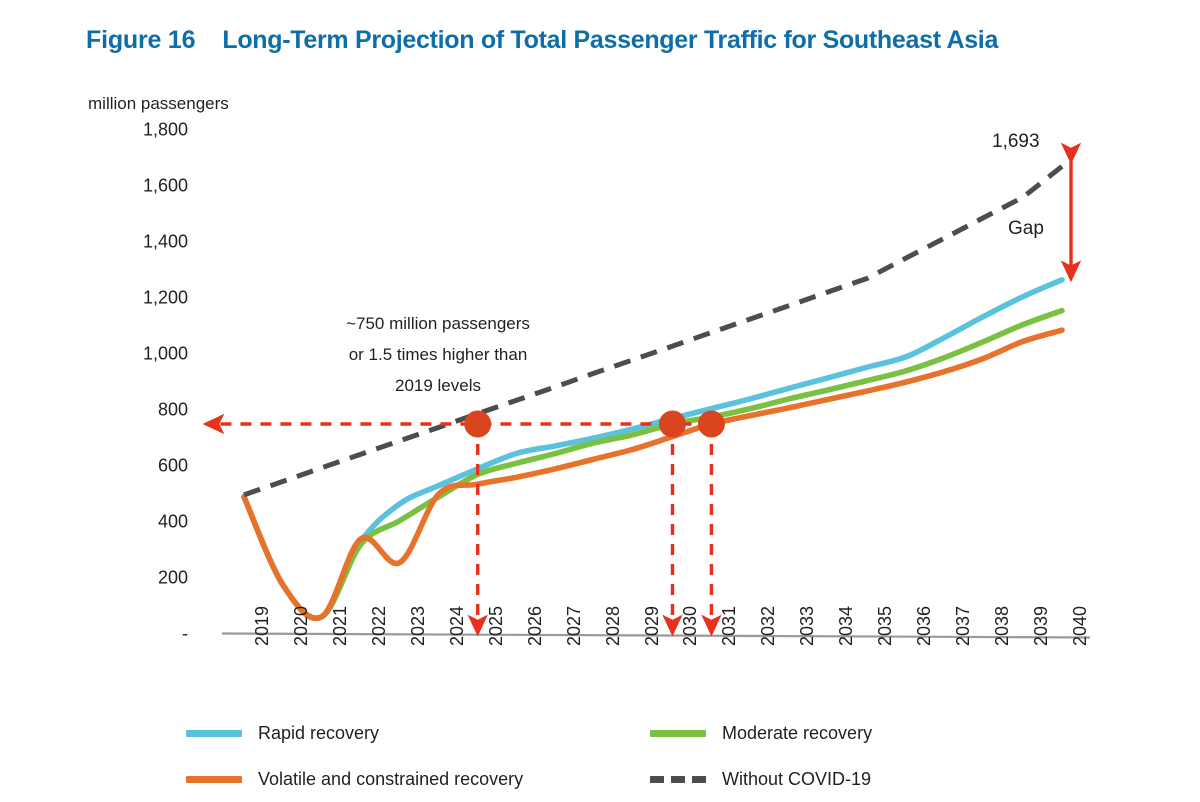  What do you see at coordinates (885, 625) in the screenshot?
I see `x-tick-label-2035: 2035` at bounding box center [885, 625].